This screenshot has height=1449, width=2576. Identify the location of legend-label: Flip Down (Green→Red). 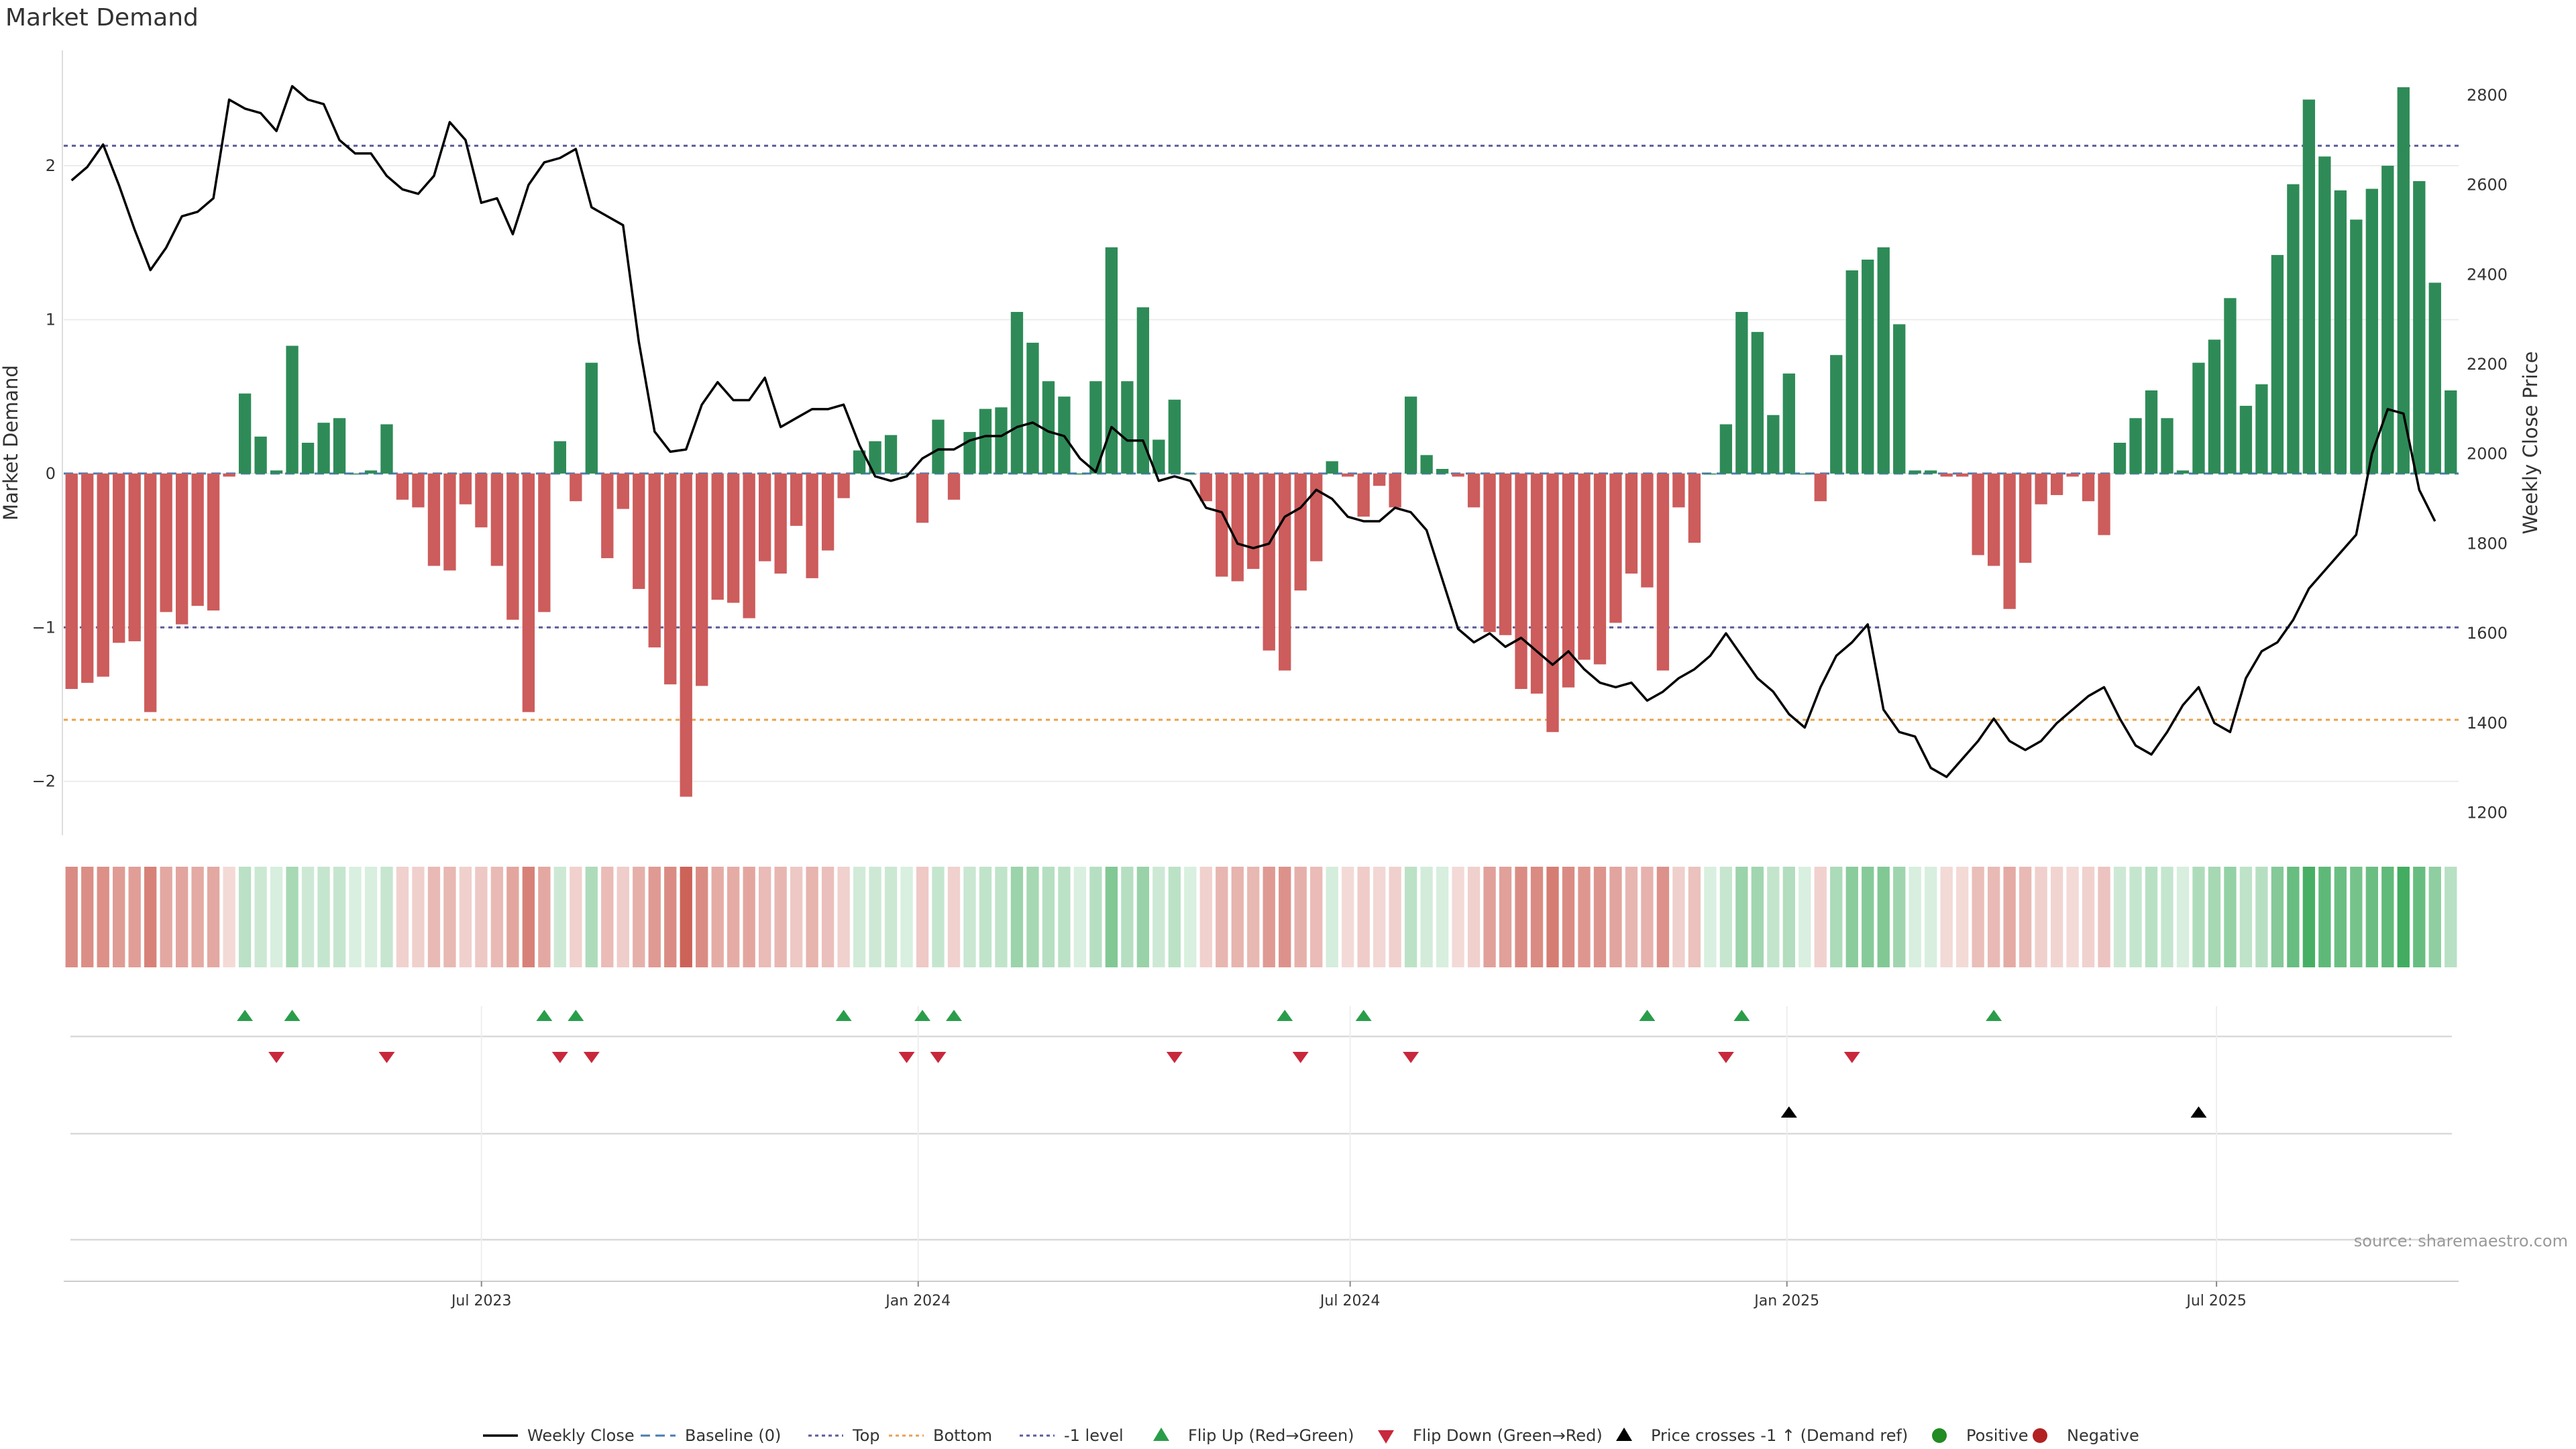
(1508, 1435).